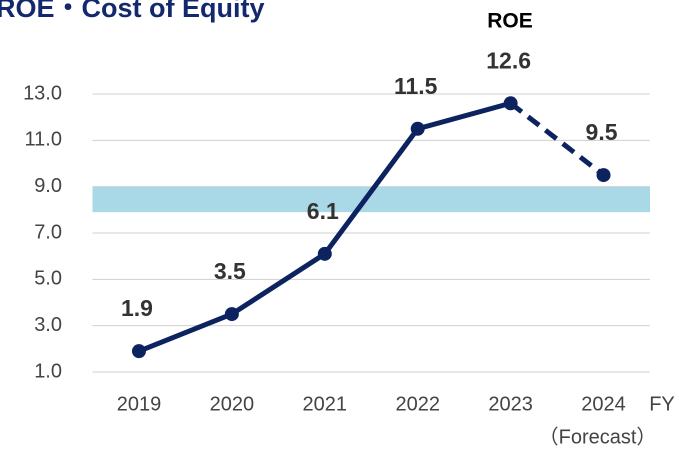 The height and width of the screenshot is (450, 679). I want to click on data-label: 11.5, so click(416, 86).